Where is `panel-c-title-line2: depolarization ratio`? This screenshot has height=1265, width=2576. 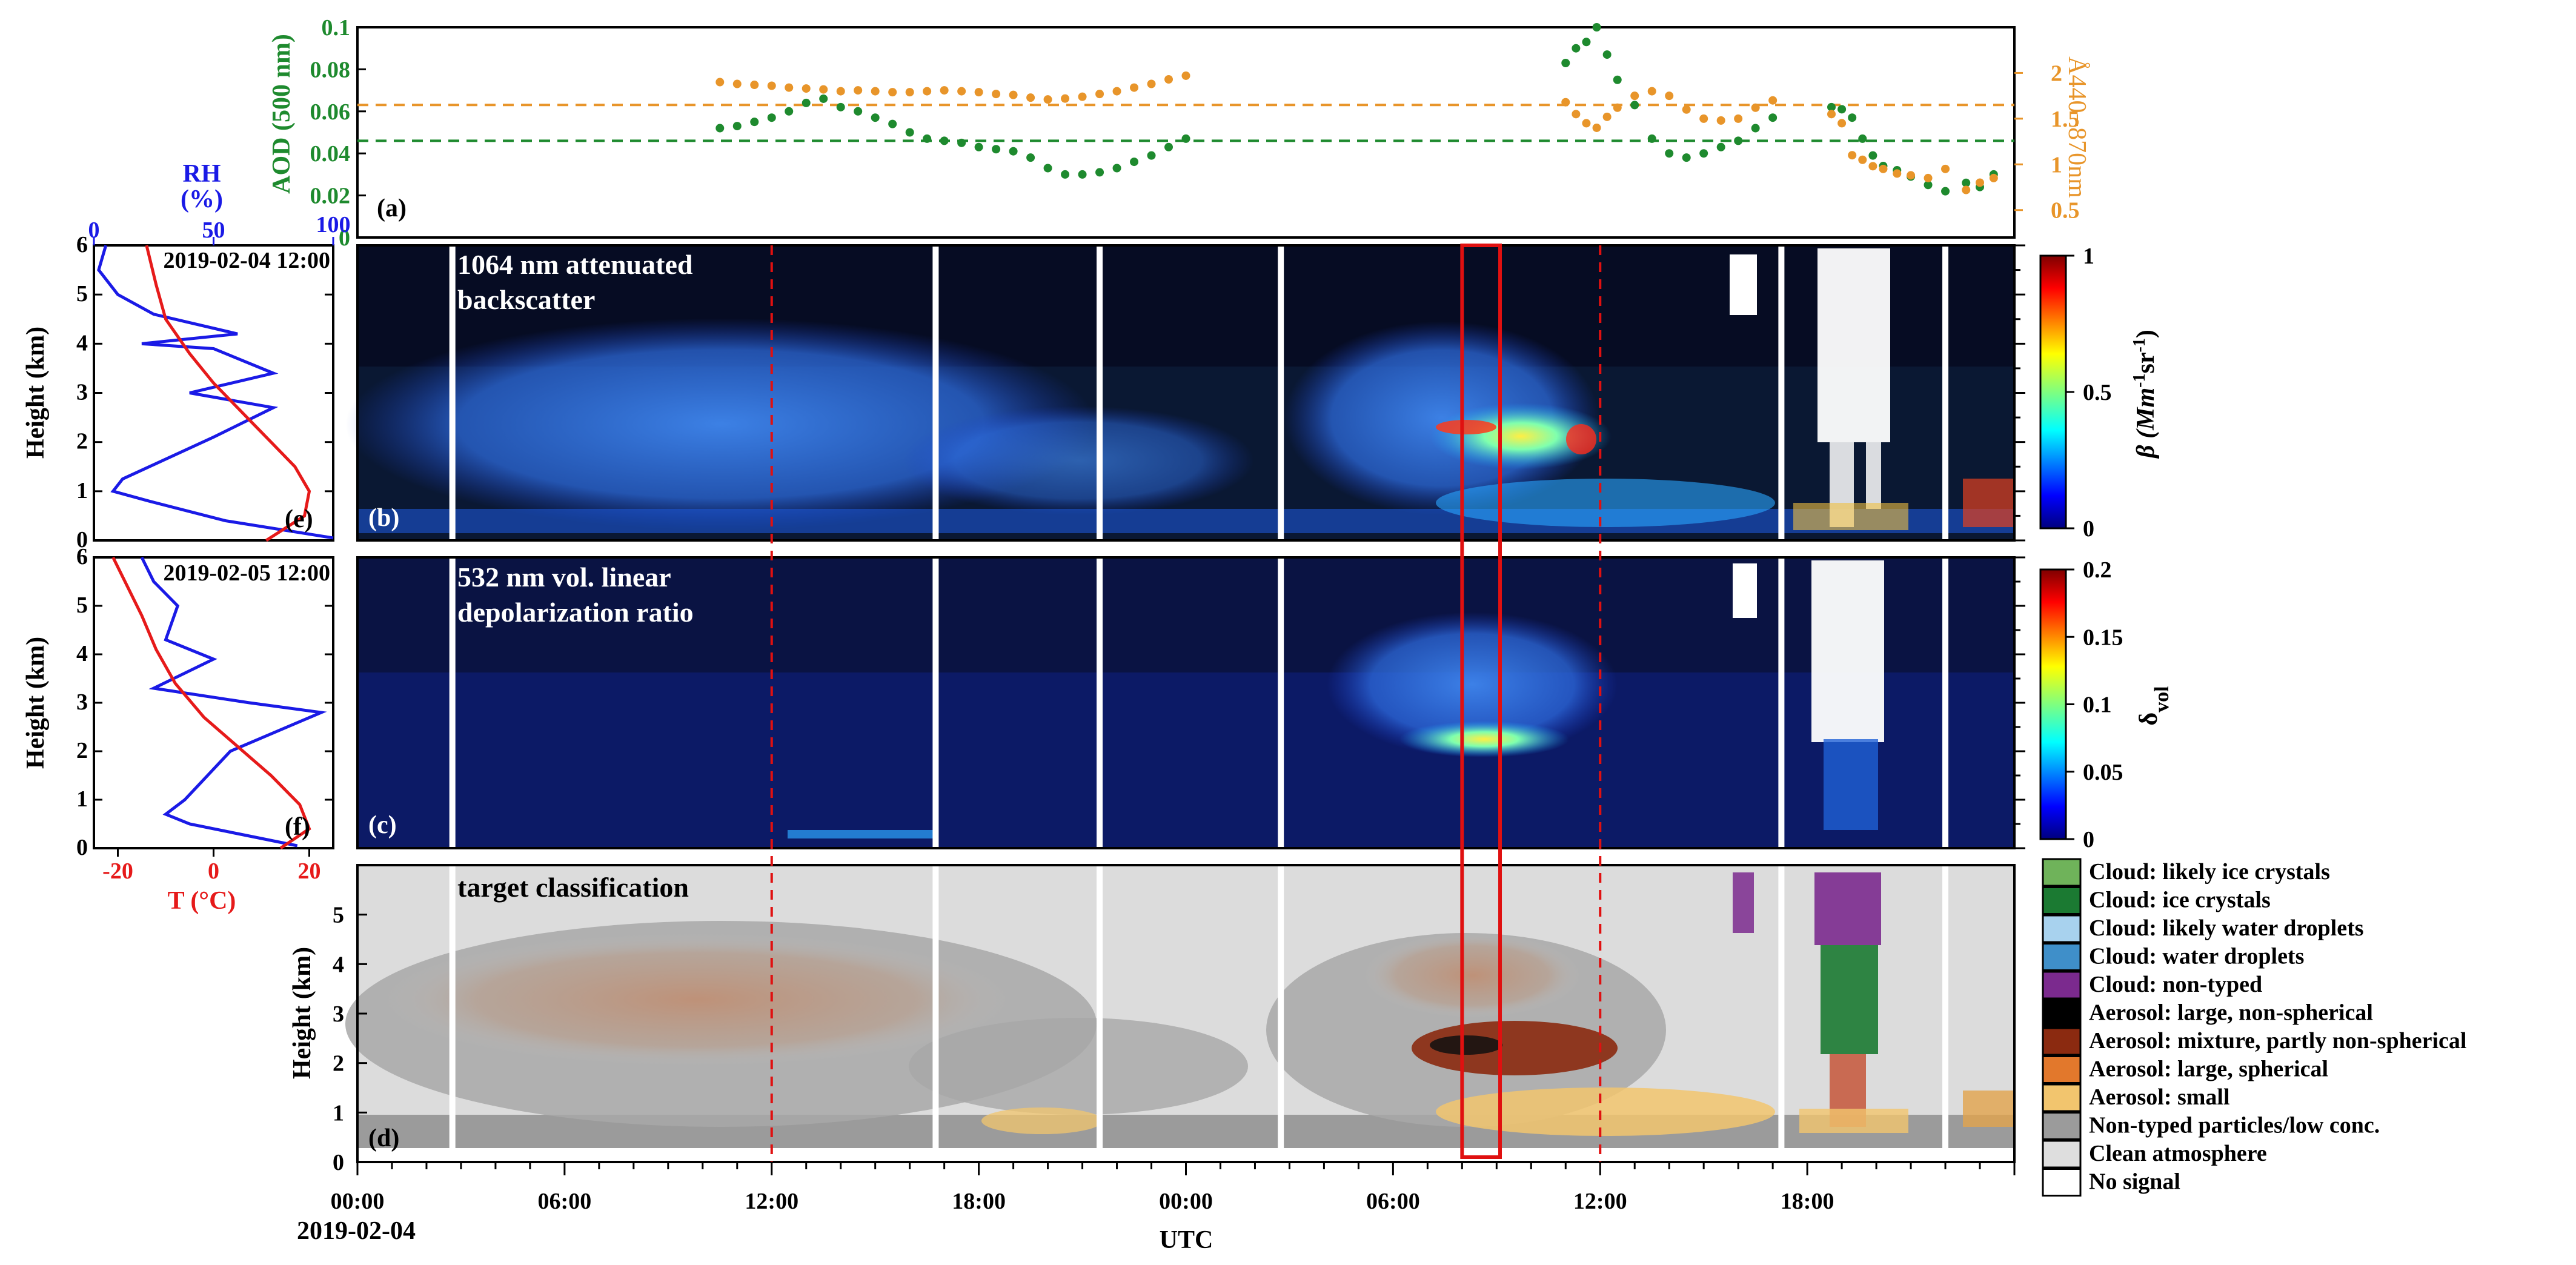 panel-c-title-line2: depolarization ratio is located at coordinates (575, 612).